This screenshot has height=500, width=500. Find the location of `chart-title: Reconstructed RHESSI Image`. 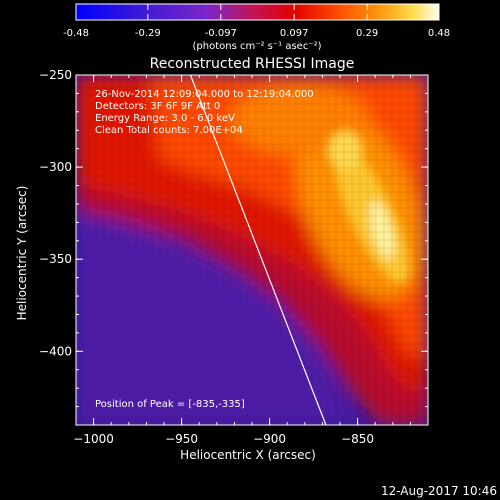

chart-title: Reconstructed RHESSI Image is located at coordinates (252, 64).